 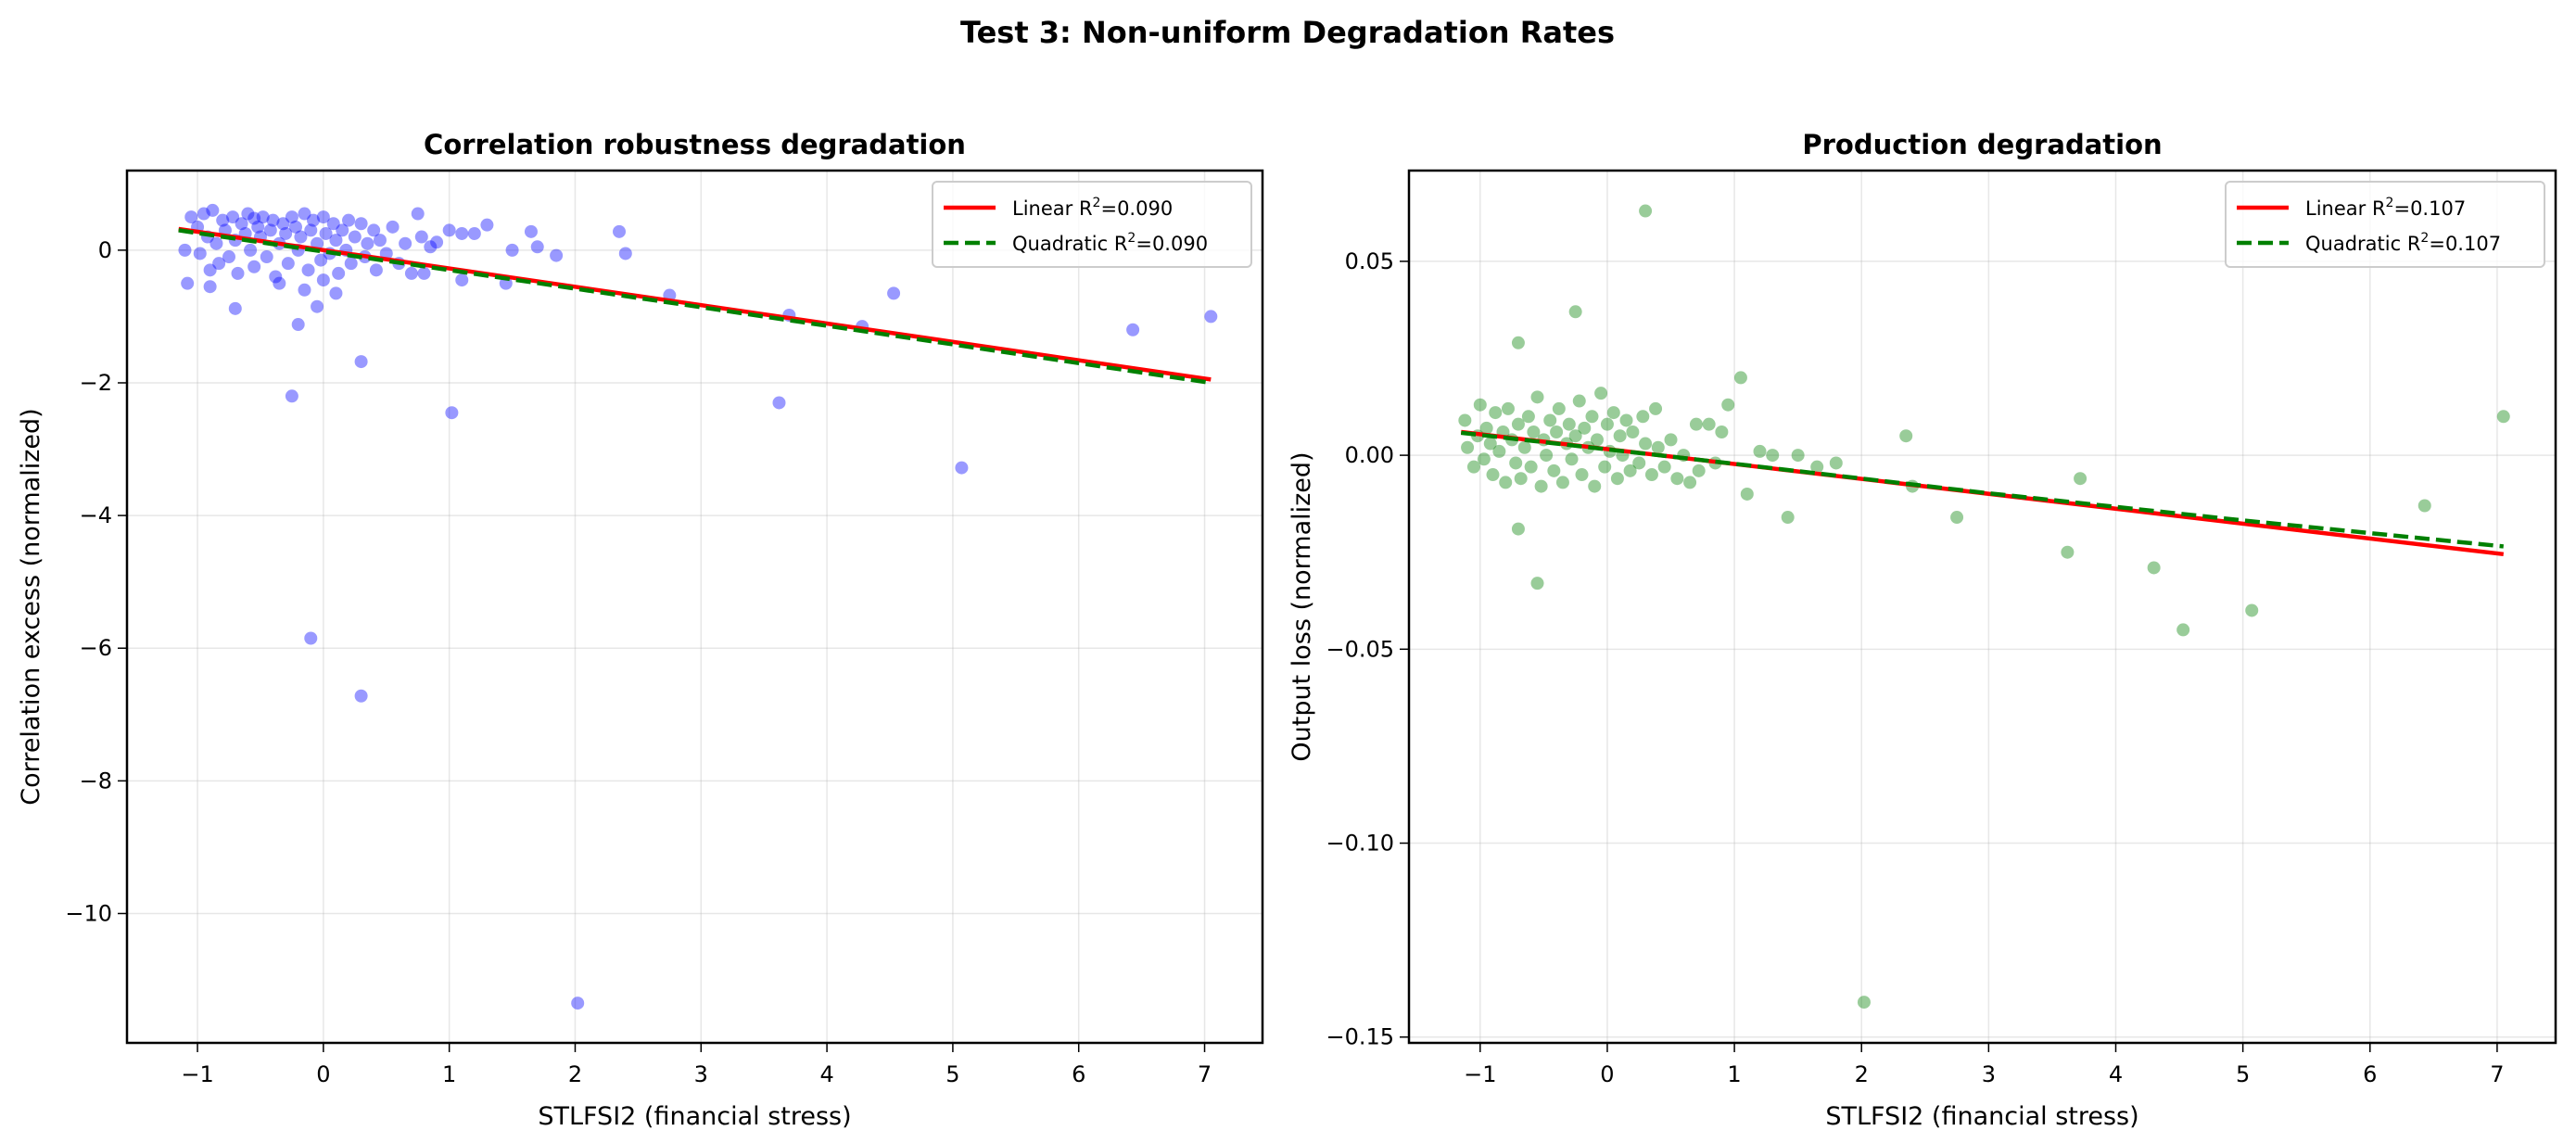 I want to click on x-tick-label: 2, so click(x=575, y=1074).